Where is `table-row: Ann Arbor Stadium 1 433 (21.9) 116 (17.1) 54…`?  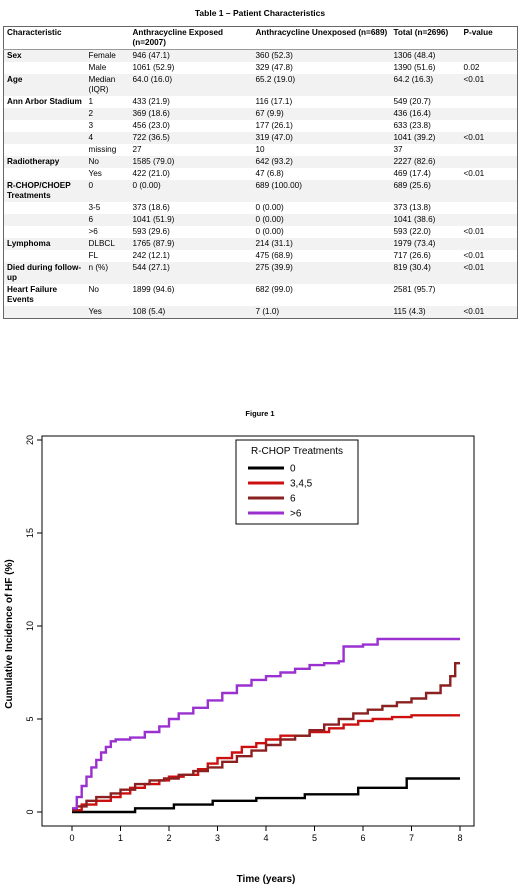 table-row: Ann Arbor Stadium 1 433 (21.9) 116 (17.1) 54… is located at coordinates (261, 102).